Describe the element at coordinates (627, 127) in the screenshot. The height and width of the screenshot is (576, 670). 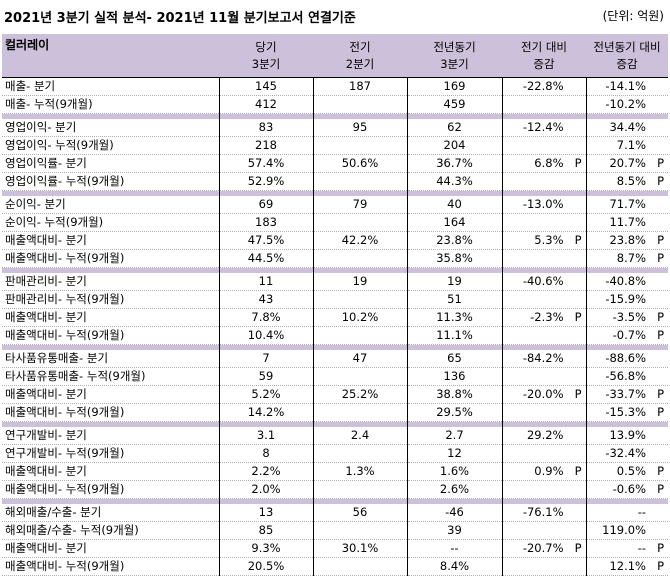
I see `yoy-change-cell-value: 34.4%` at that location.